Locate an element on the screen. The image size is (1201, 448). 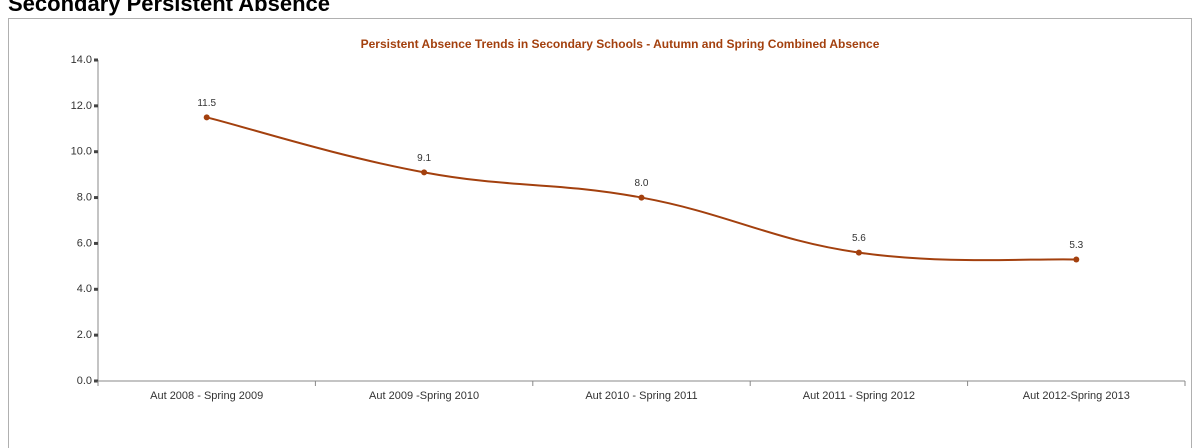
x-tick-label: Aut 2010 - Spring 2011 is located at coordinates (641, 396).